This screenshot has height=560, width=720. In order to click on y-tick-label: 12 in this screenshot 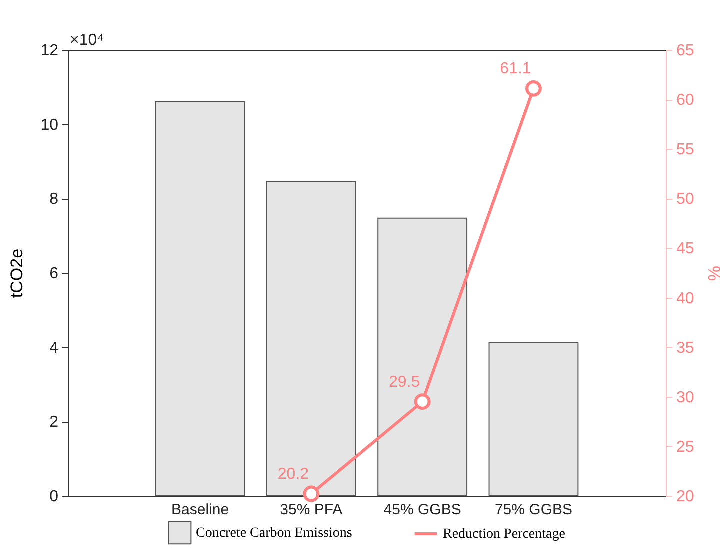, I will do `click(49, 51)`.